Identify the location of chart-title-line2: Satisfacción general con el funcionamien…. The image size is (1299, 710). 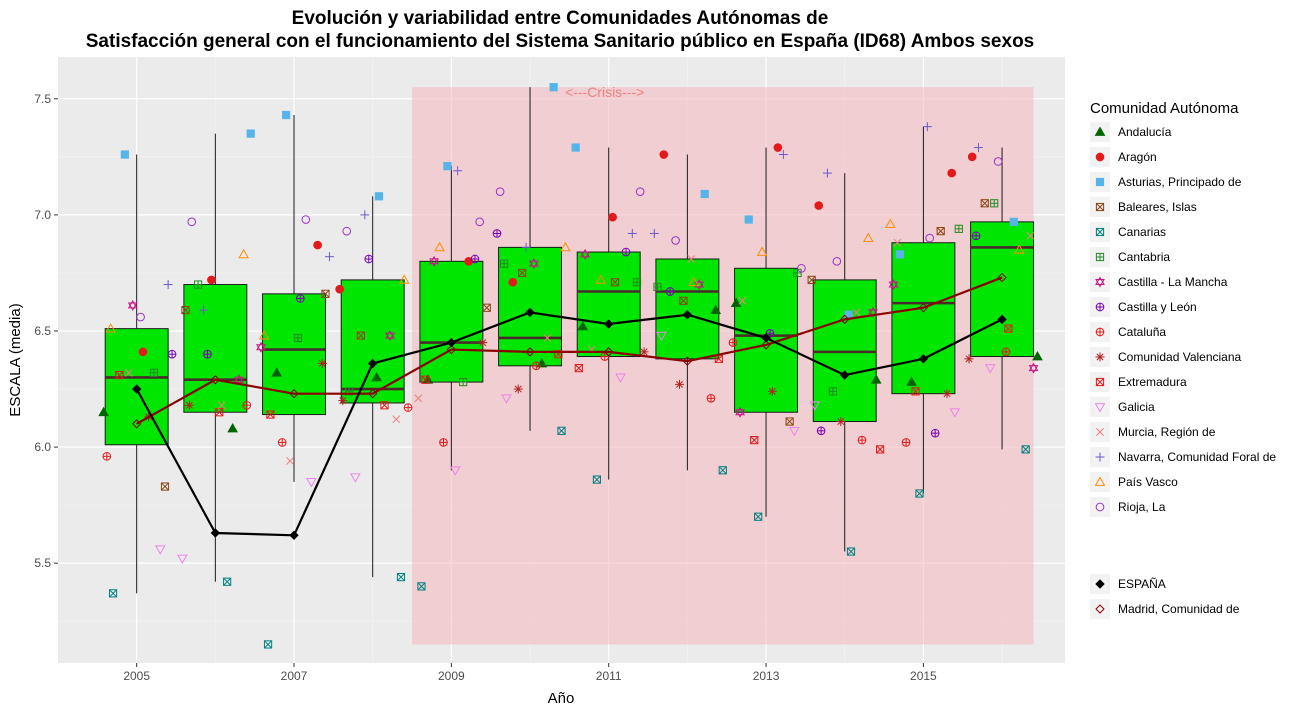
(560, 41).